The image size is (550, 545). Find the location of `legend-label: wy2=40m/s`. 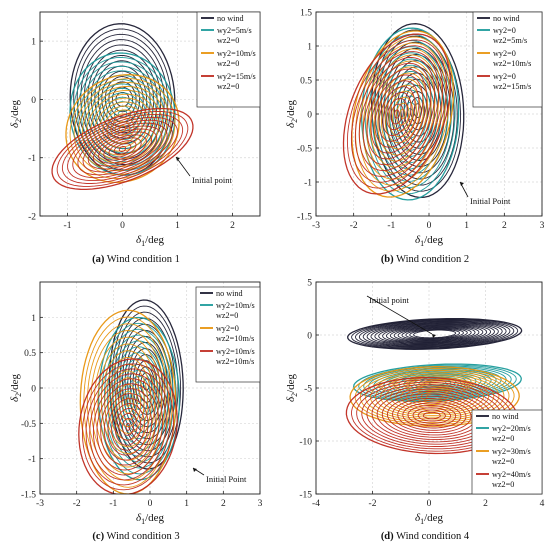

legend-label: wy2=40m/s is located at coordinates (511, 474).